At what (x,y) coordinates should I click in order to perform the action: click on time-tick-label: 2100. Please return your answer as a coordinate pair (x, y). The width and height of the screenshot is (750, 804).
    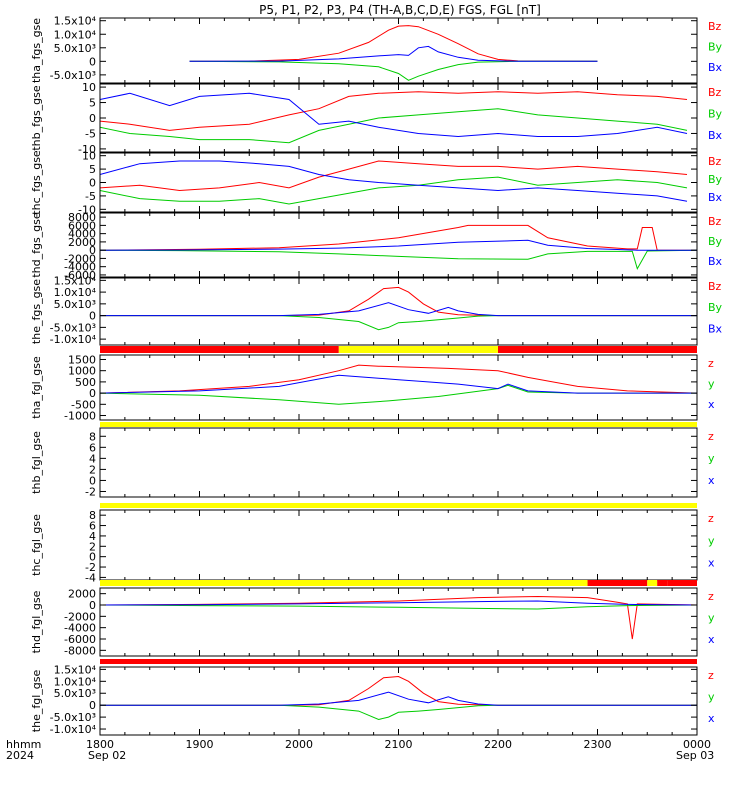
    Looking at the image, I should click on (399, 744).